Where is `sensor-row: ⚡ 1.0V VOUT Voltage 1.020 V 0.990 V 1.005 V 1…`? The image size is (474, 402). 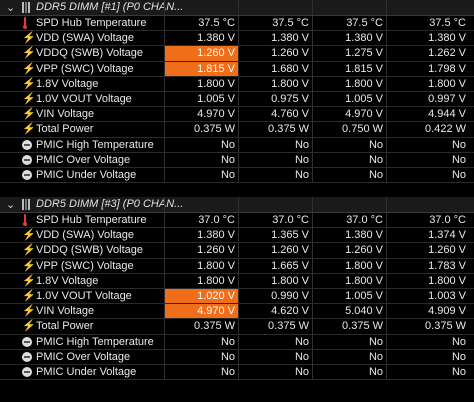 sensor-row: ⚡ 1.0V VOUT Voltage 1.020 V 0.990 V 1.005 V 1… is located at coordinates (237, 297).